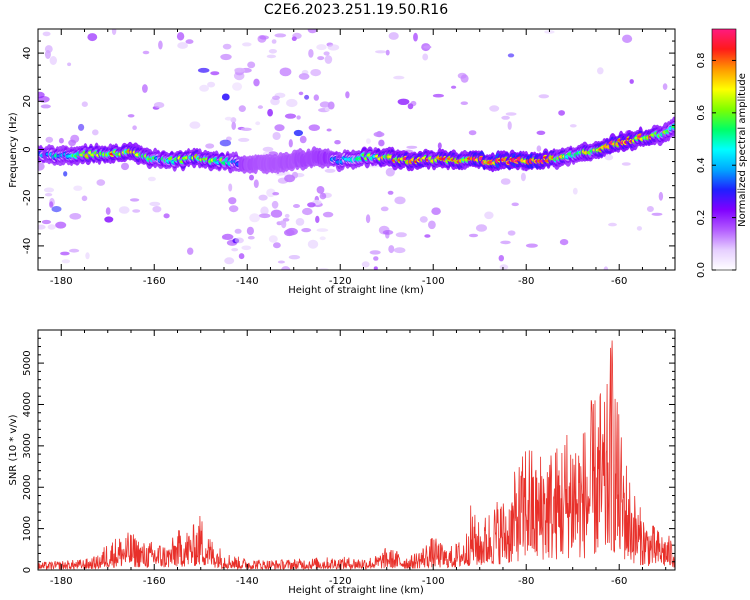 The height and width of the screenshot is (600, 750). I want to click on snr-x-tick-label: -160, so click(154, 581).